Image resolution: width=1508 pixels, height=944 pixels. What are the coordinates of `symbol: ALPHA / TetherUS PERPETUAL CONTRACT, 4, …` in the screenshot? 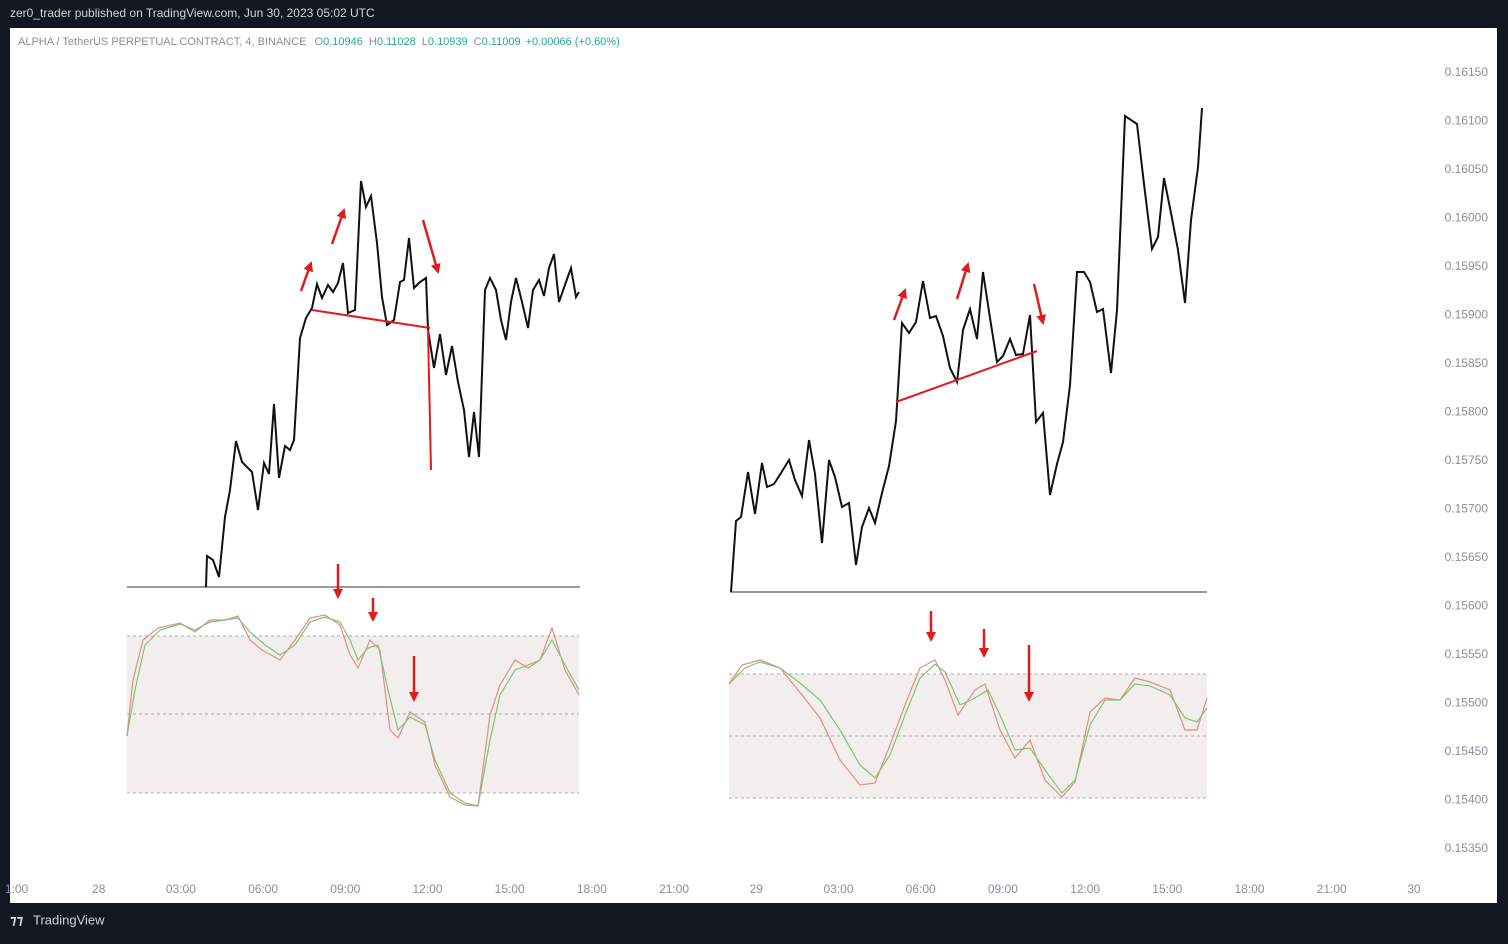 It's located at (162, 42).